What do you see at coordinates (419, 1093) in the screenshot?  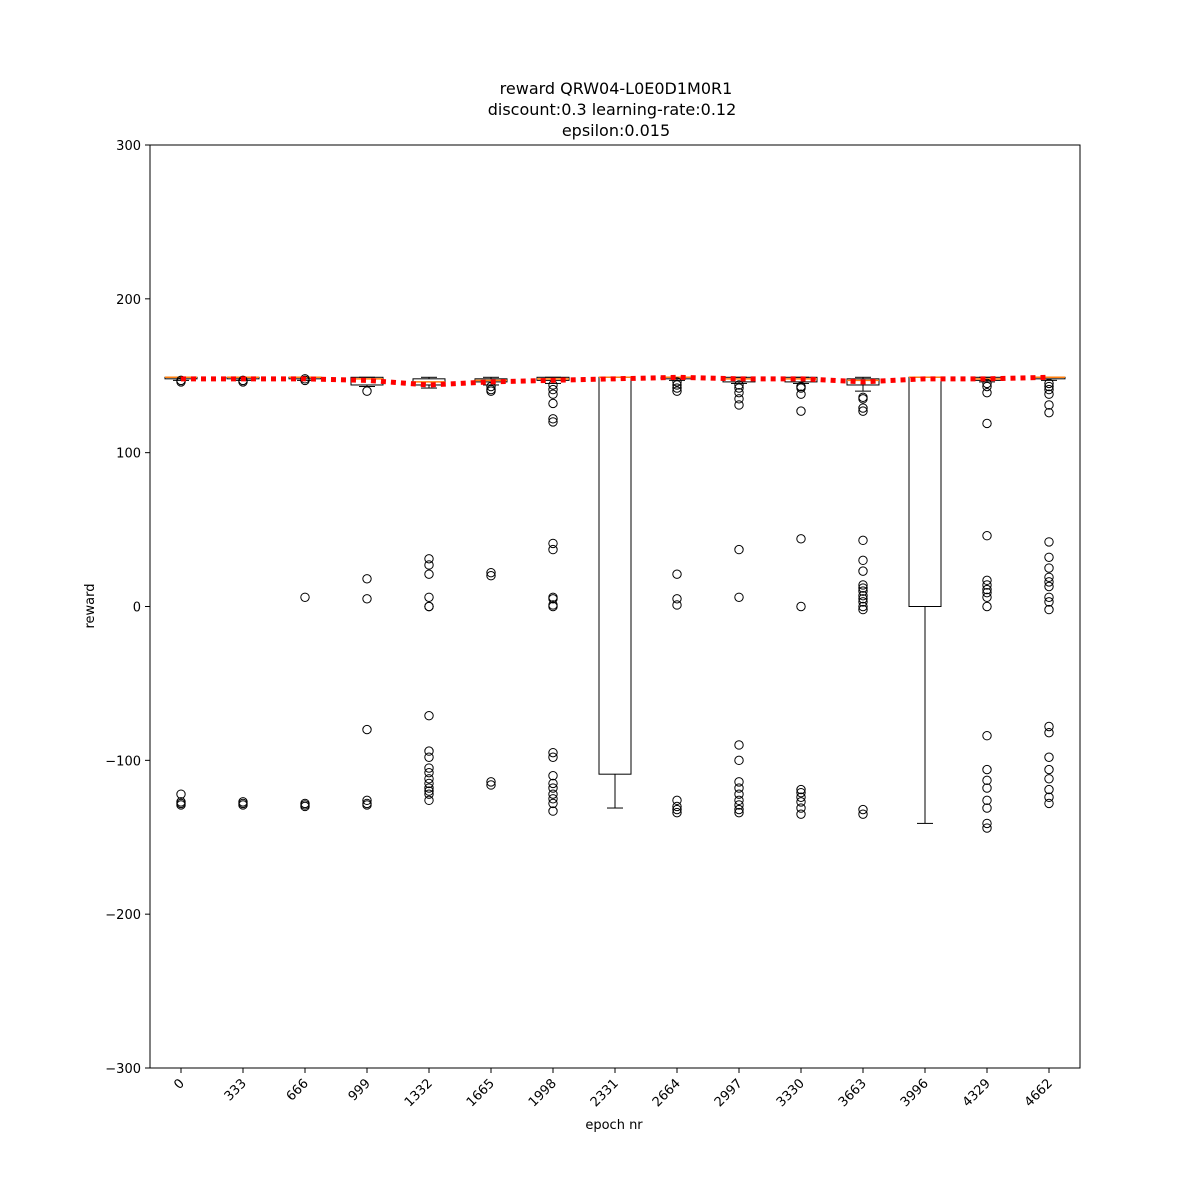 I see `x-tick-label: 1332` at bounding box center [419, 1093].